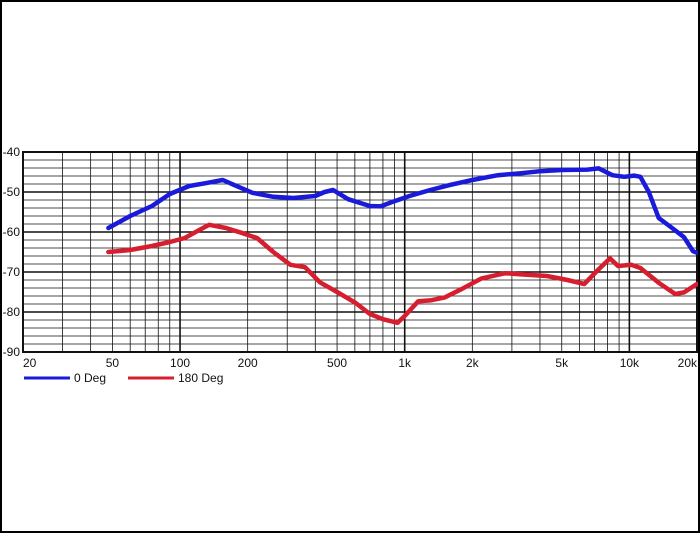 This screenshot has width=700, height=533. Describe the element at coordinates (123, 378) in the screenshot. I see `legend: 0 Deg 180 Deg` at that location.